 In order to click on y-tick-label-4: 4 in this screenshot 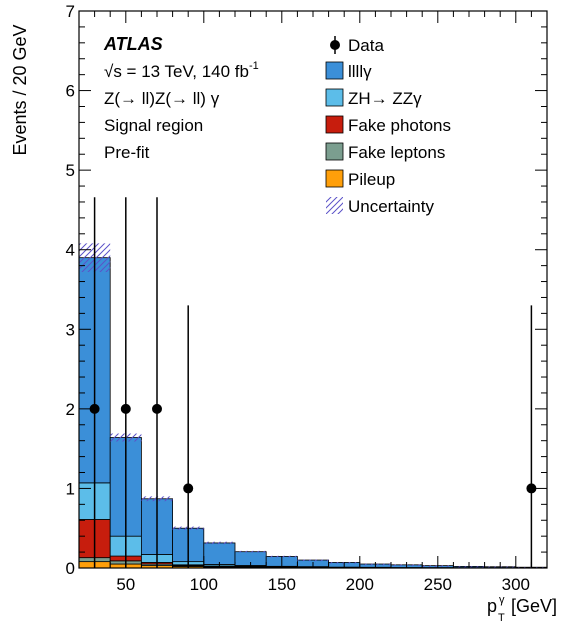, I will do `click(70, 250)`.